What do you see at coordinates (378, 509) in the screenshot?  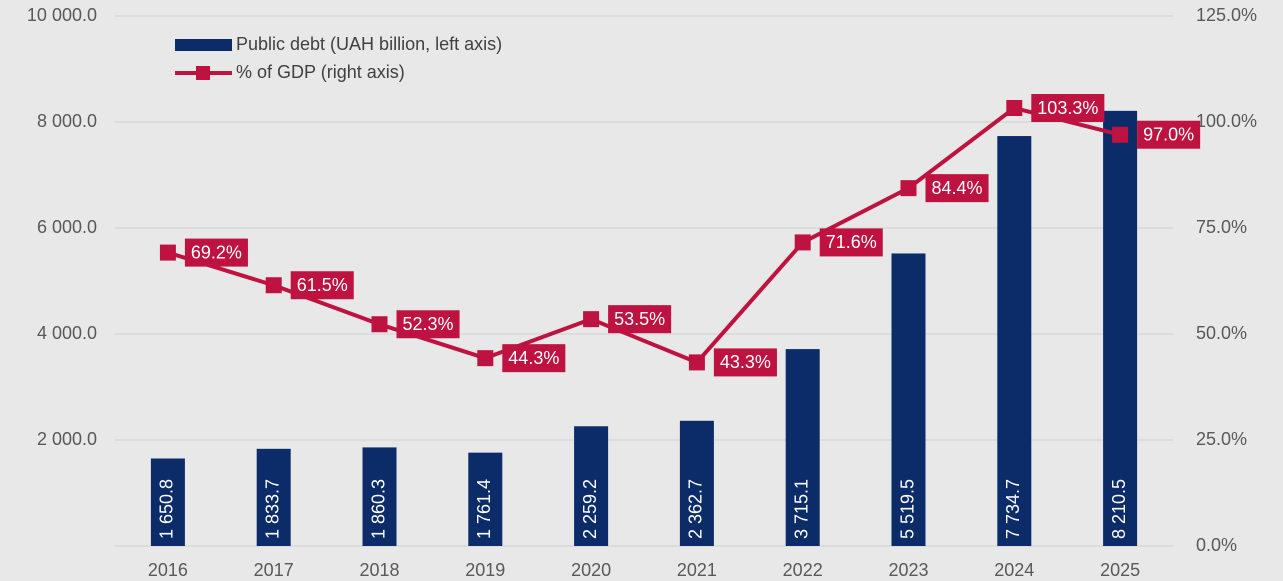 I see `bar-value-label: 1 860.3` at bounding box center [378, 509].